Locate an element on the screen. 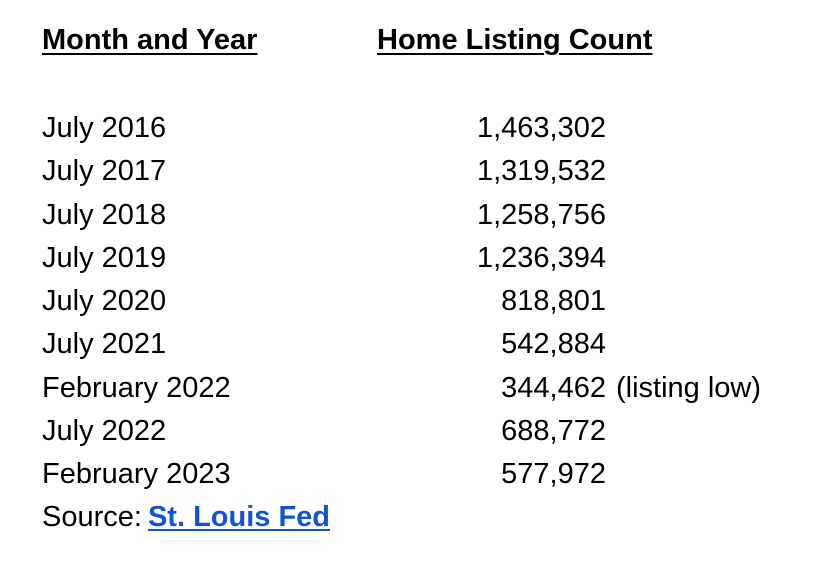 The width and height of the screenshot is (820, 566). table-row: February 2022 344,462 (listing low) is located at coordinates (410, 388).